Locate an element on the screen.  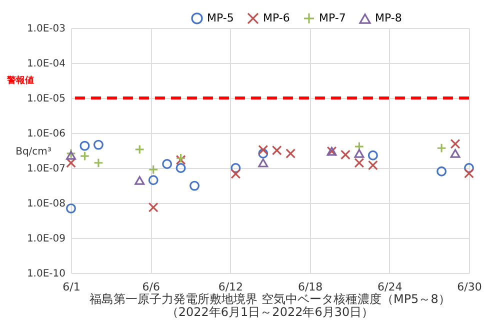
text: （2022年6月1日～2022年6月30日） is located at coordinates (270, 312).